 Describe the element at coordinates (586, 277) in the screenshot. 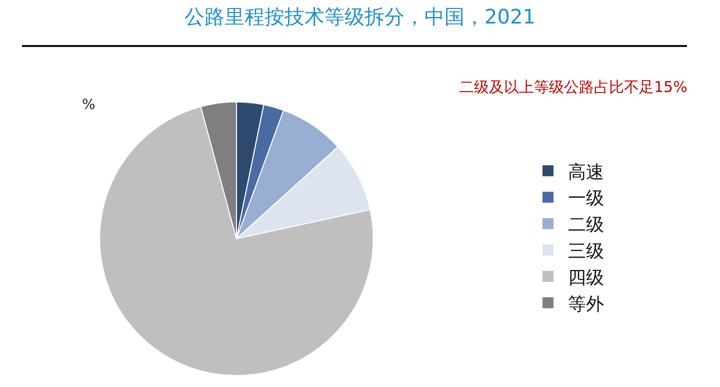

I see `legend-label: 四级` at that location.